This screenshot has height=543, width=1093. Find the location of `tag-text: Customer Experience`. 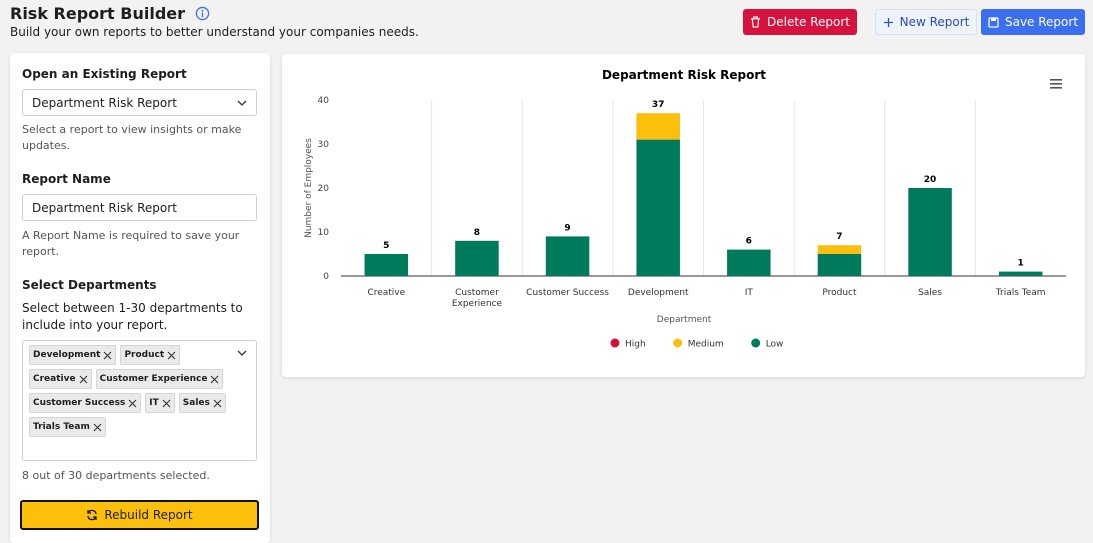

tag-text: Customer Experience is located at coordinates (153, 379).